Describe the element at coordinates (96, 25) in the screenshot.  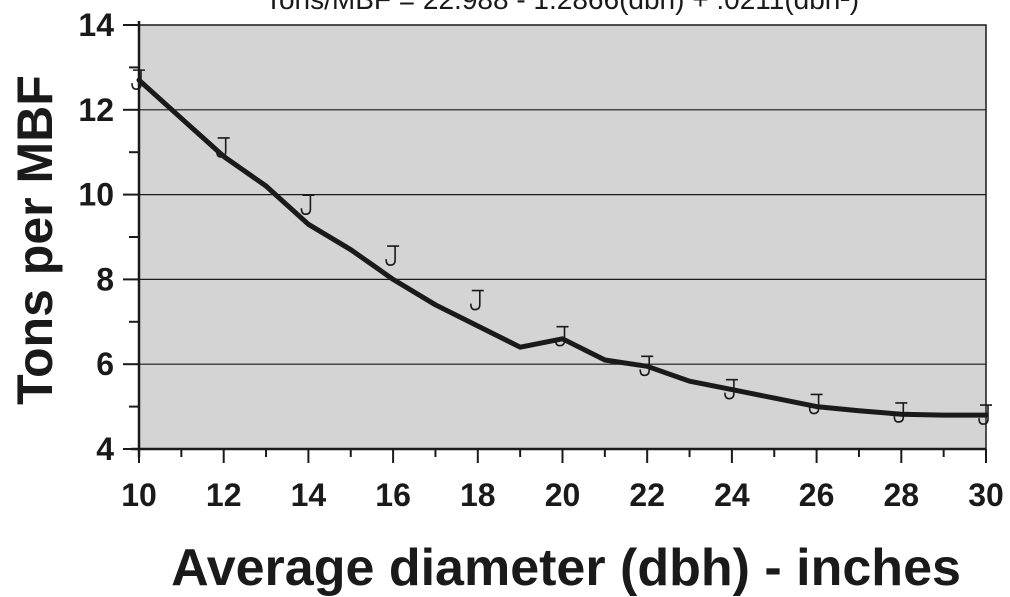
I see `y-tick-label: 14` at that location.